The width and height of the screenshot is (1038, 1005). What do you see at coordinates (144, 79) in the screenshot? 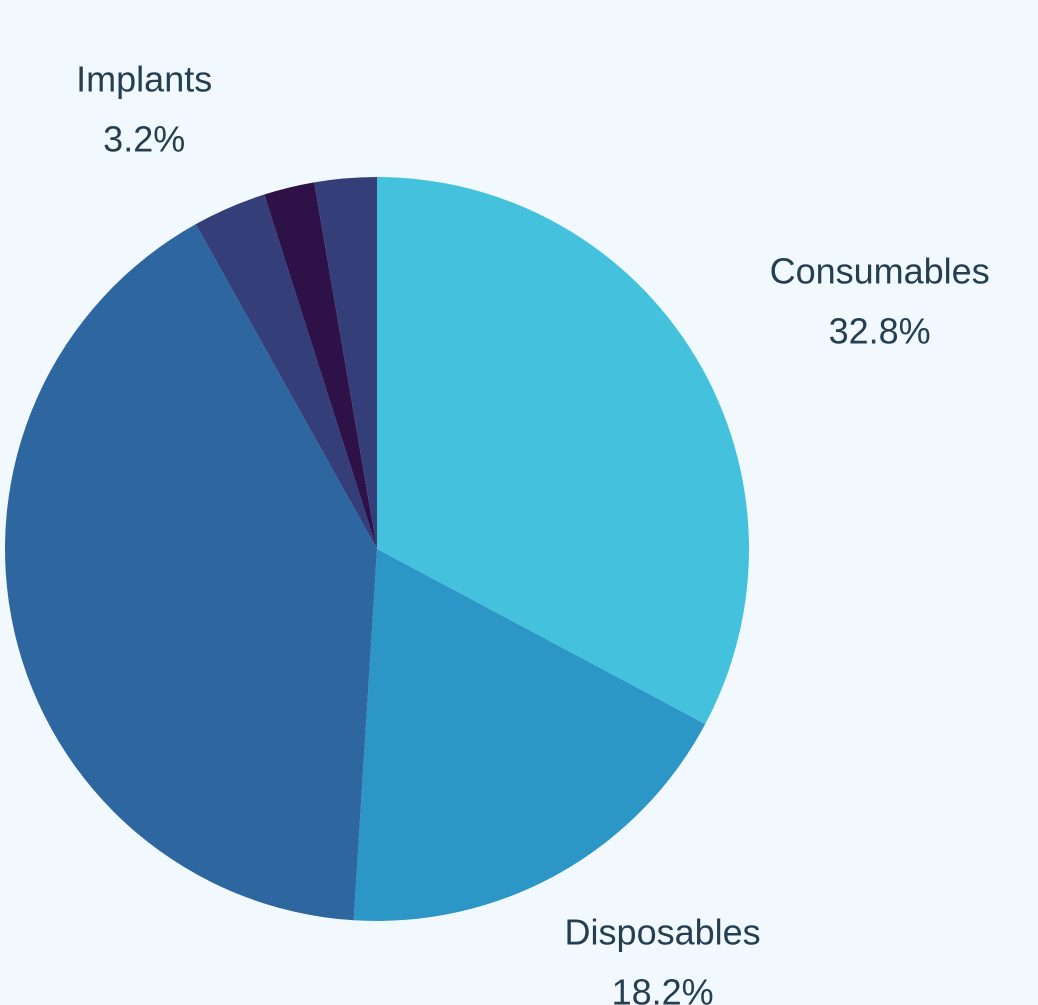
I see `slice-label: Implants` at bounding box center [144, 79].